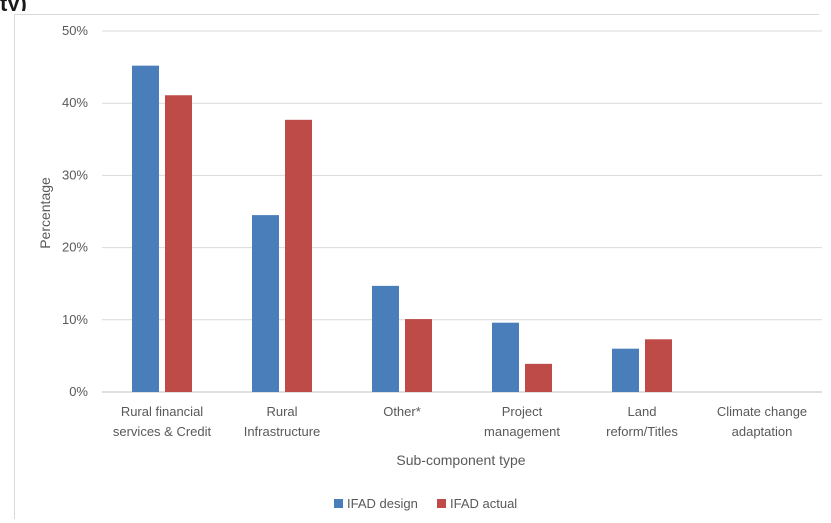 The width and height of the screenshot is (831, 523). What do you see at coordinates (75, 211) in the screenshot?
I see `y-axis-ticks: 0% 10% 20% 30% 40% 50%` at bounding box center [75, 211].